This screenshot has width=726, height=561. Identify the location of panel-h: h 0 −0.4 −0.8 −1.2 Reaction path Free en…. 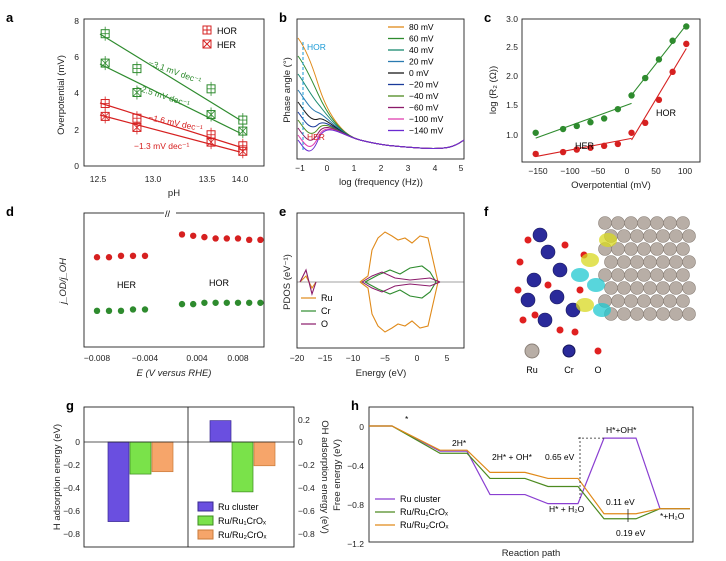
(513, 478).